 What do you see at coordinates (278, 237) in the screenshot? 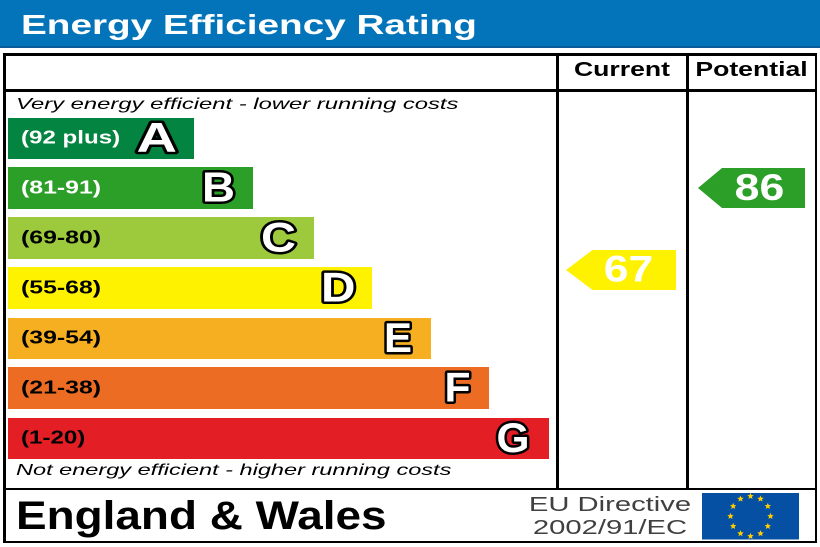
I see `svg-text: C` at bounding box center [278, 237].